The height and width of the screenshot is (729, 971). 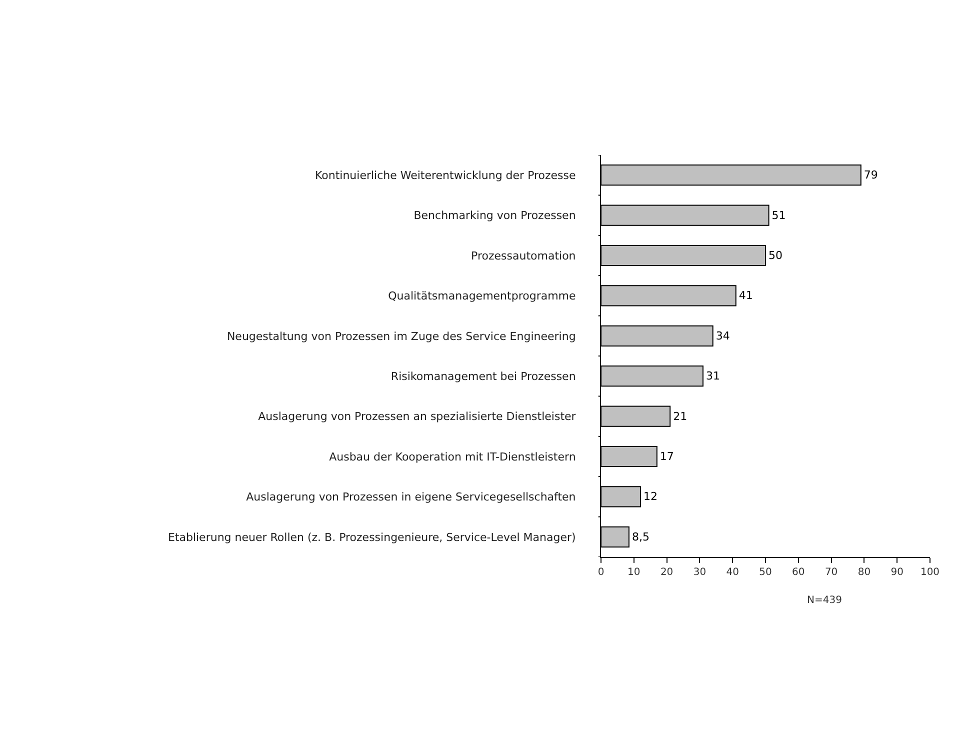 I want to click on x-tick-label: 30, so click(x=699, y=572).